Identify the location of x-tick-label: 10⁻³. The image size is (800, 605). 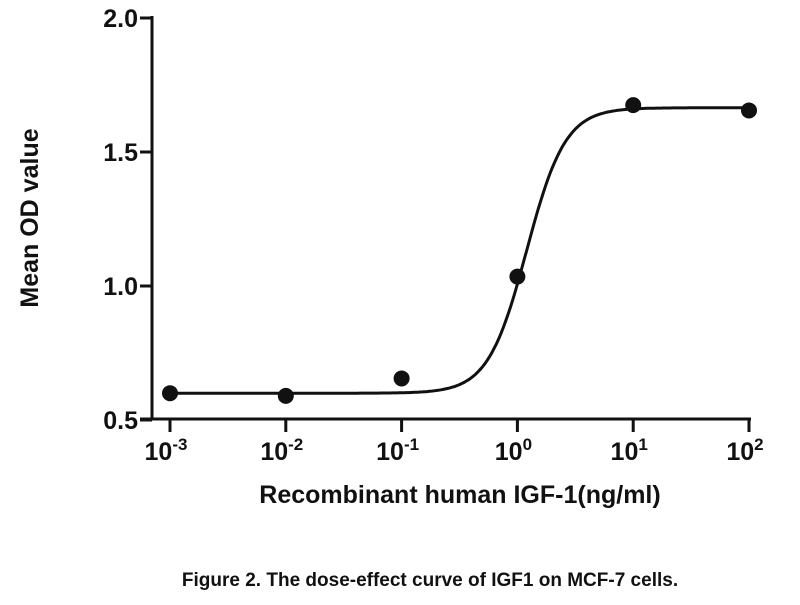
(166, 450).